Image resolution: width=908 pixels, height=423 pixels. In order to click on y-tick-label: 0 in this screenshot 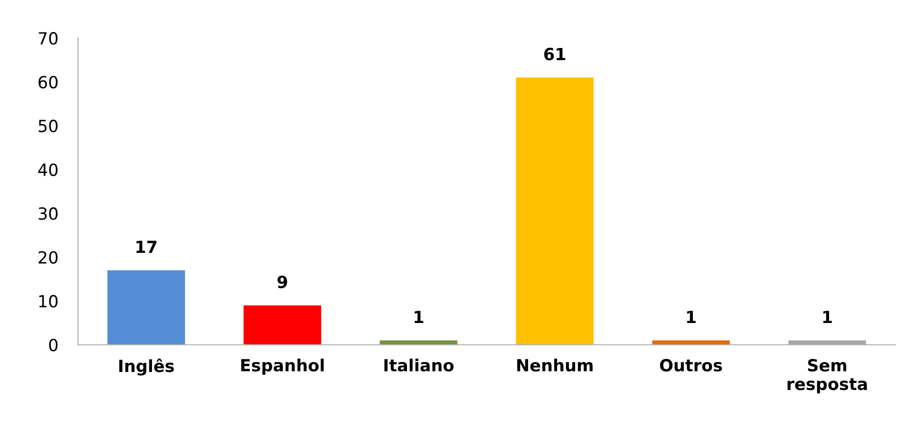, I will do `click(53, 345)`.